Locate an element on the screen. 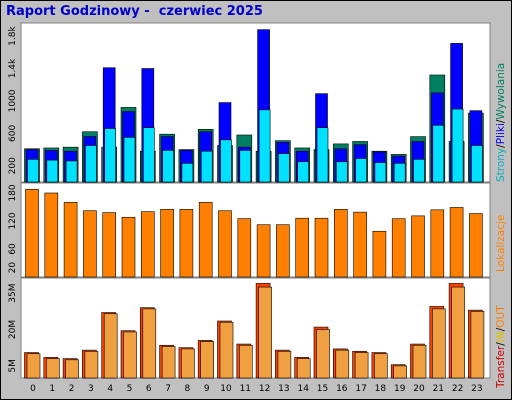 This screenshot has width=512, height=400. ytick-label-pages-files-hits-0: 200 is located at coordinates (13, 165).